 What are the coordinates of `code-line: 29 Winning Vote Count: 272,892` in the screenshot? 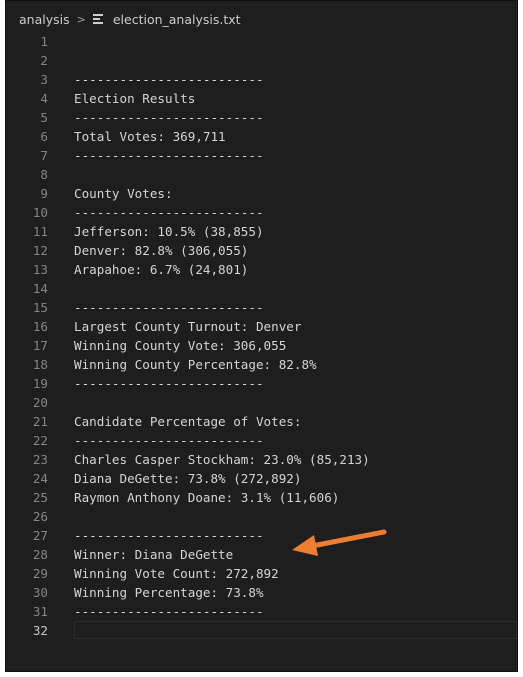 It's located at (261, 573).